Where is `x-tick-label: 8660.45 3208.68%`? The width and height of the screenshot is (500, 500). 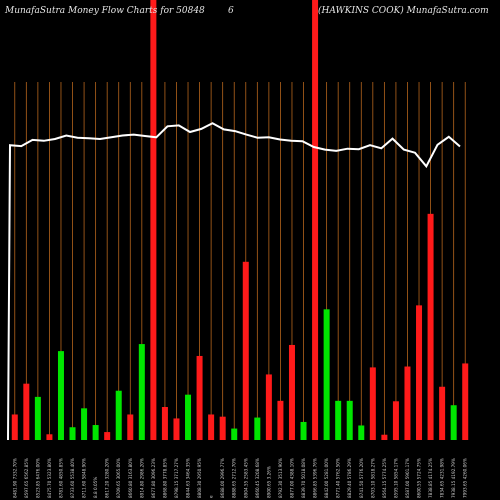
x-tick-label: 8660.45 3208.68% is located at coordinates (257, 478).